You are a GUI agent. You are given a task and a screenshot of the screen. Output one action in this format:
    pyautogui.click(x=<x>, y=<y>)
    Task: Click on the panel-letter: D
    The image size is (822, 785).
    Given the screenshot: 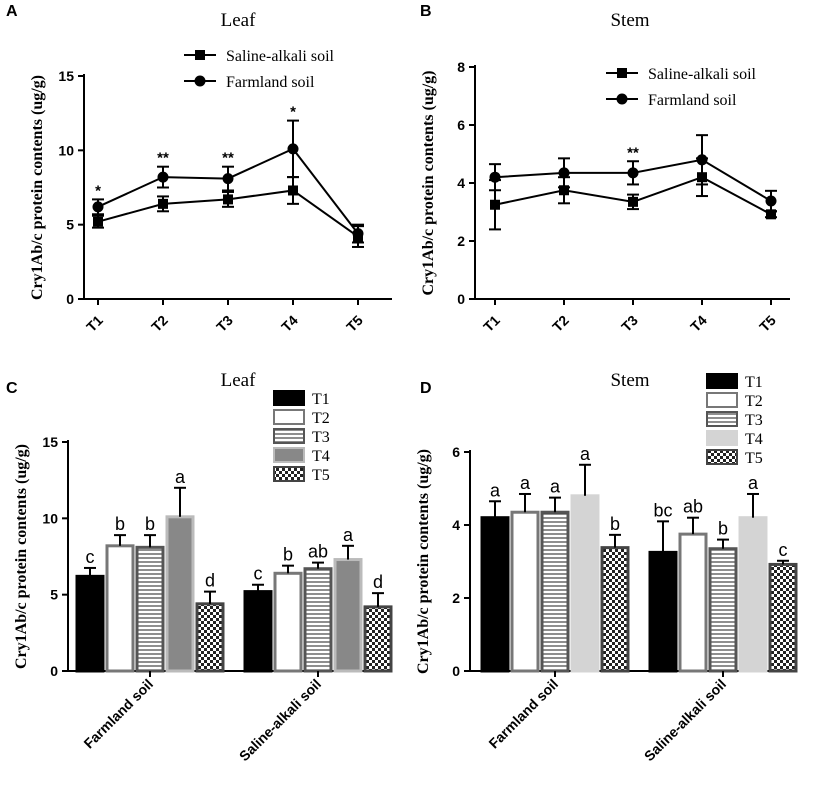 What is the action you would take?
    pyautogui.click(x=426, y=388)
    